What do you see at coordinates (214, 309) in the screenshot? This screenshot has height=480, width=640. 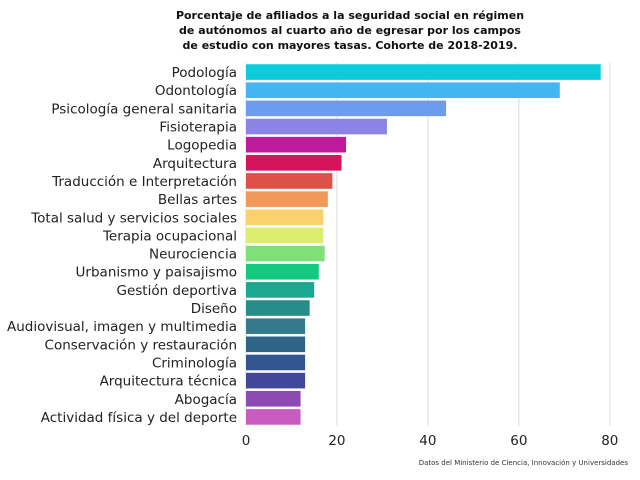 I see `category-label: Diseño` at bounding box center [214, 309].